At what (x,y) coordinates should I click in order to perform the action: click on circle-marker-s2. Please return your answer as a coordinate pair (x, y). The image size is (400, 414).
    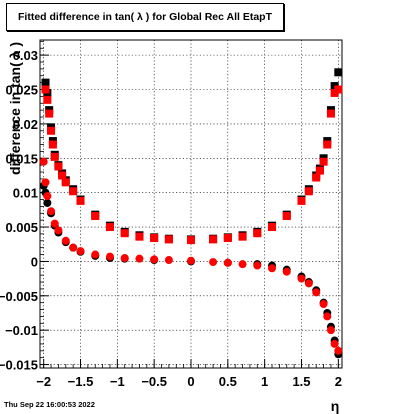
    Looking at the image, I should click on (47, 202).